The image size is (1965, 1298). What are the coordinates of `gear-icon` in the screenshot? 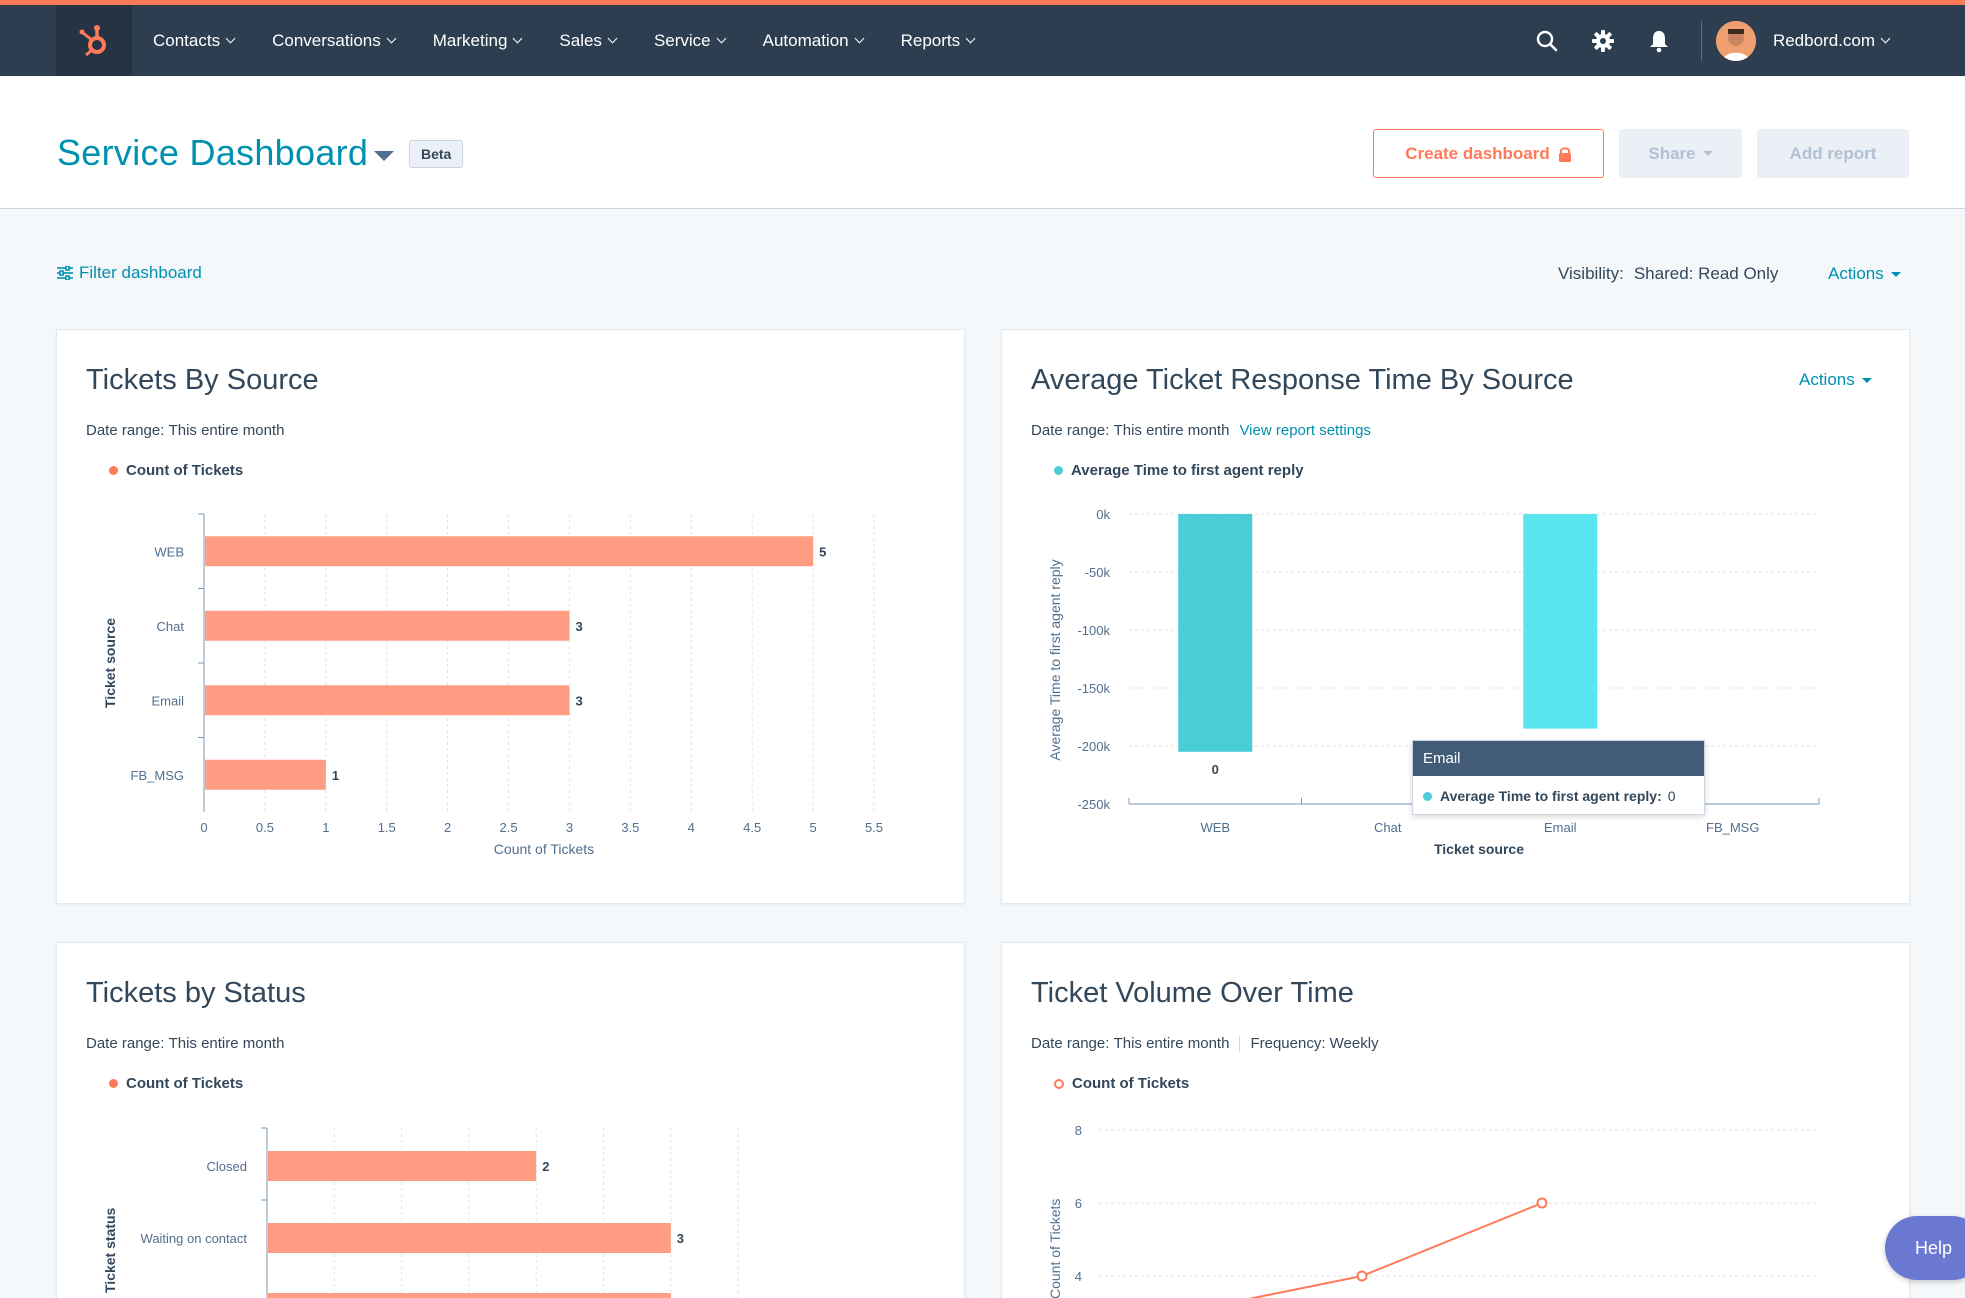 It's located at (1602, 40).